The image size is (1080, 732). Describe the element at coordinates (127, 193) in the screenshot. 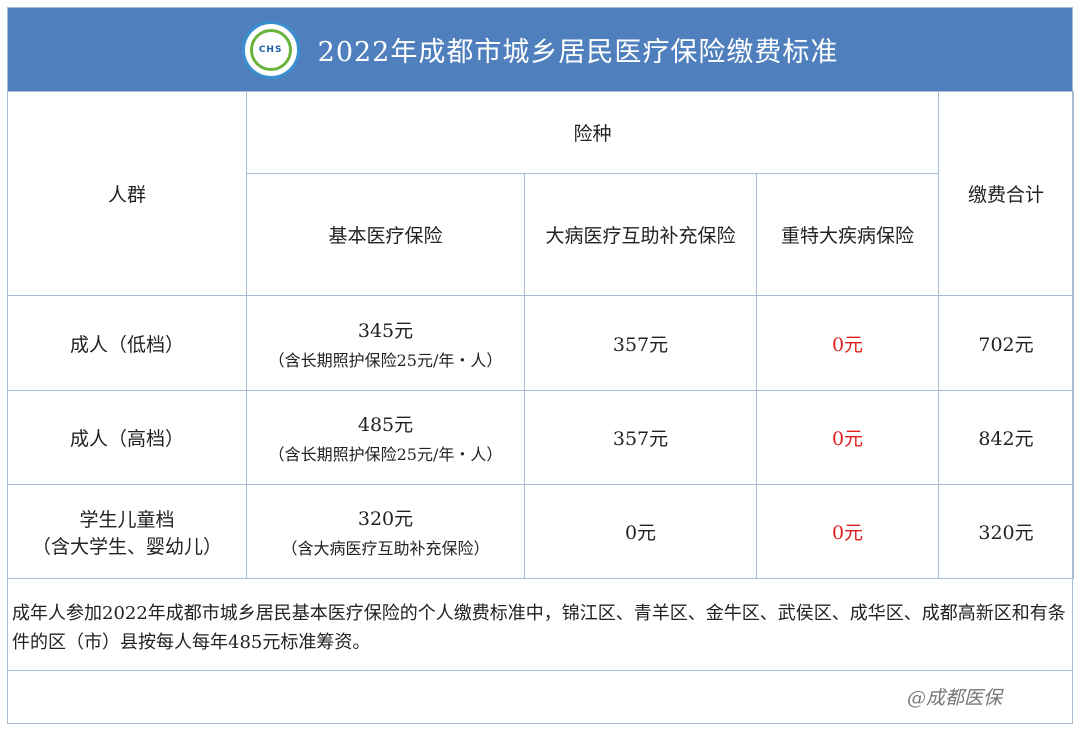

I see `header-group: 人群` at that location.